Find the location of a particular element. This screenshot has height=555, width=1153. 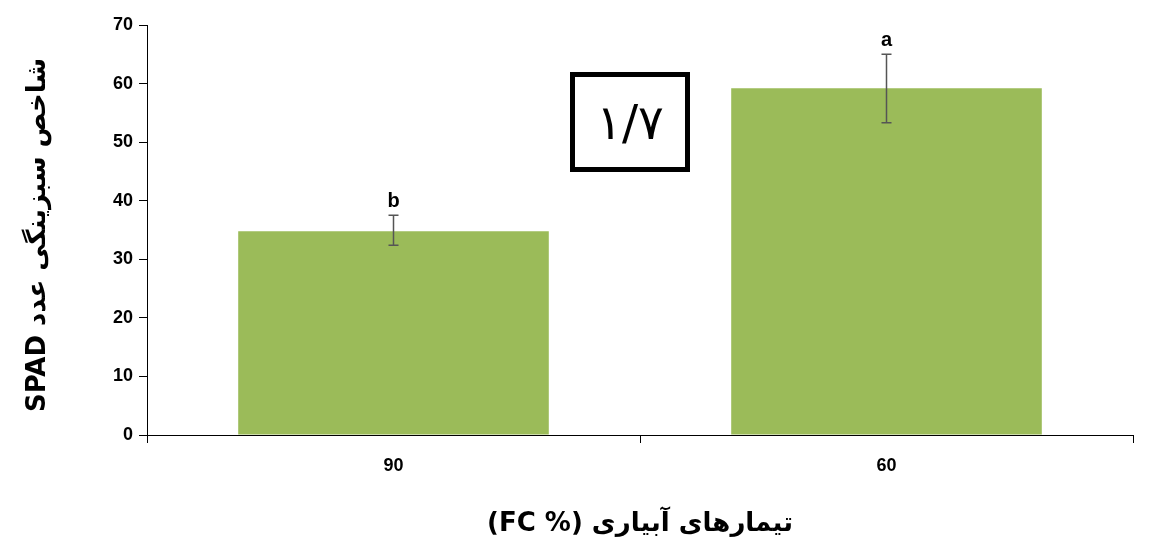

y-tick-label: 70 is located at coordinates (122, 23).